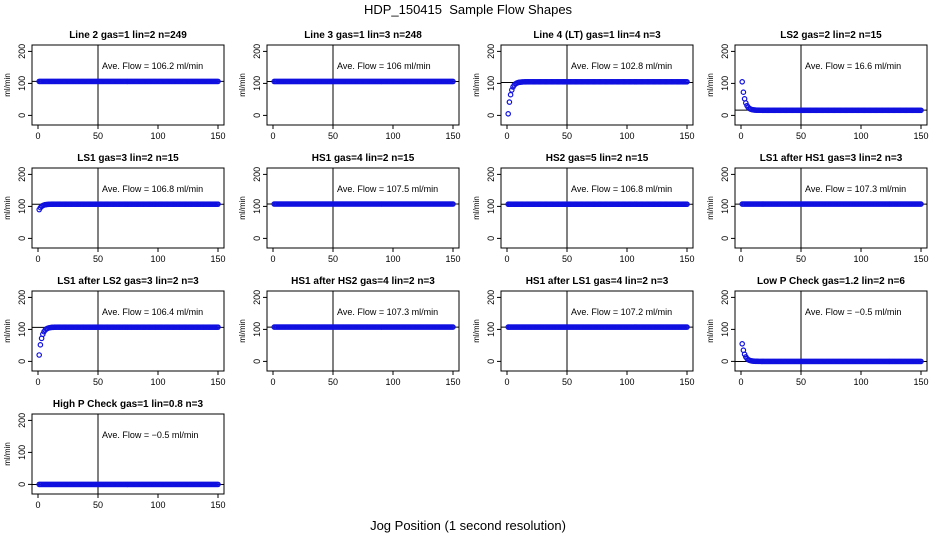  I want to click on panel-title: LS2 gas=2 lin=2 n=15, so click(831, 35).